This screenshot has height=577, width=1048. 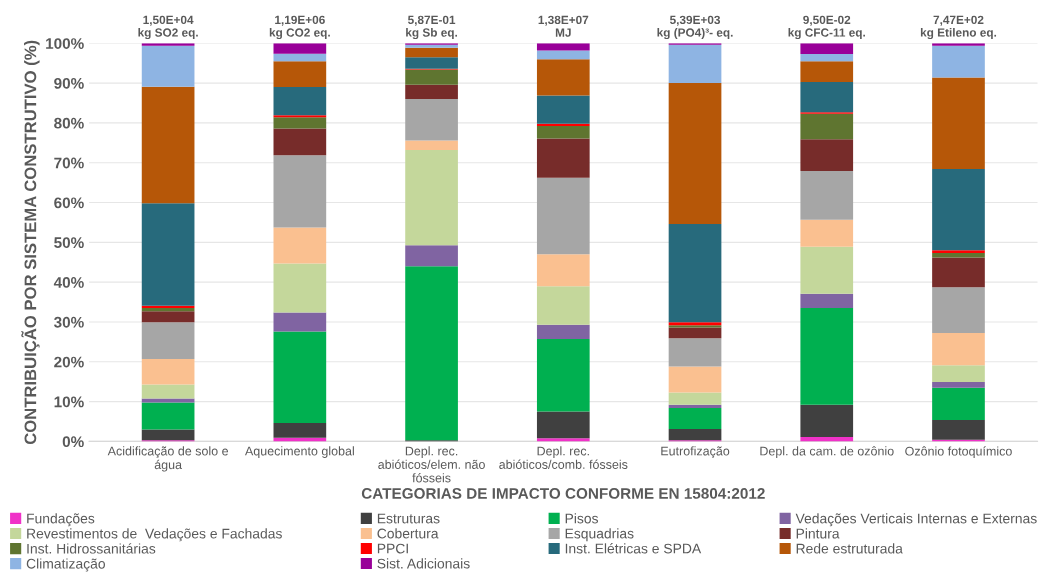 I want to click on x-tick-label: Aquecimento global, so click(x=299, y=452).